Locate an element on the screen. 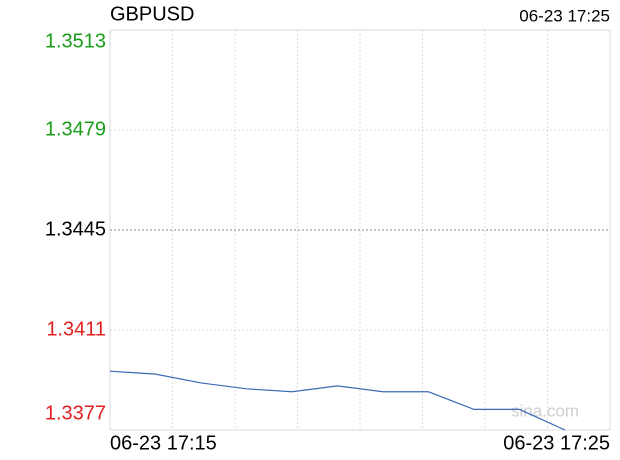 This screenshot has width=620, height=460. x-tick-label: 06-23 17:15 is located at coordinates (163, 443).